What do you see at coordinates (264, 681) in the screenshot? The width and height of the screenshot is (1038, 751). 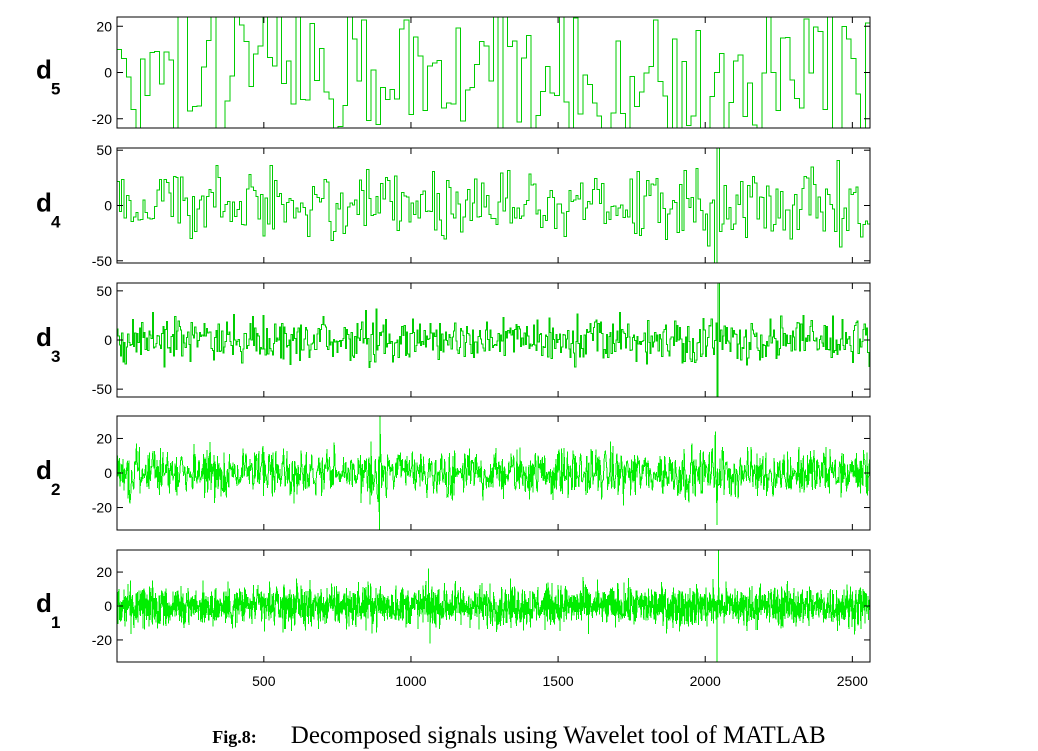 I see `xtick-label: 500` at bounding box center [264, 681].